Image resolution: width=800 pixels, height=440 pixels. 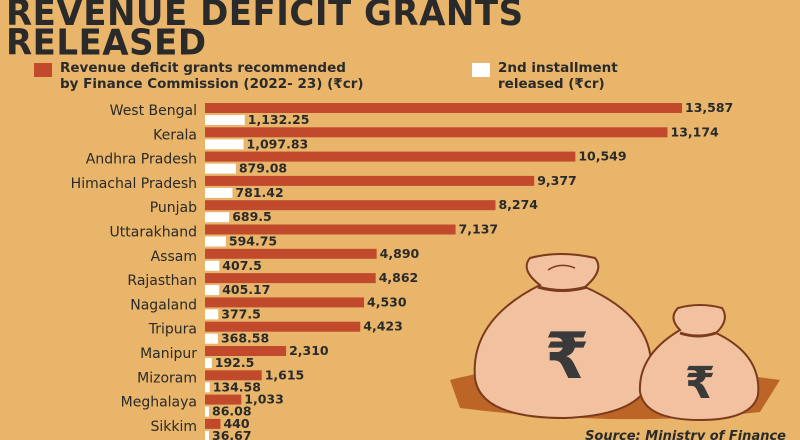 What do you see at coordinates (252, 216) in the screenshot?
I see `bar-installment-label: 689.5` at bounding box center [252, 216].